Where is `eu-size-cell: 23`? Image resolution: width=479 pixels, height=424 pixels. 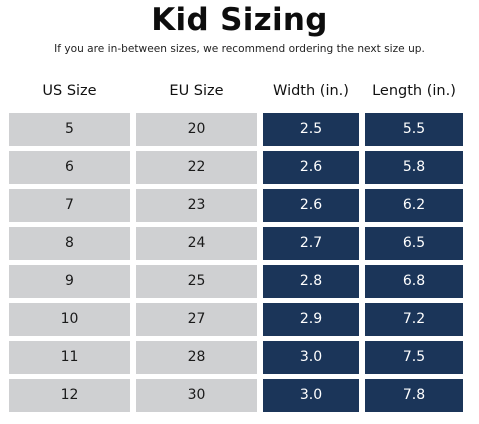
eu-size-cell: 23 is located at coordinates (196, 205).